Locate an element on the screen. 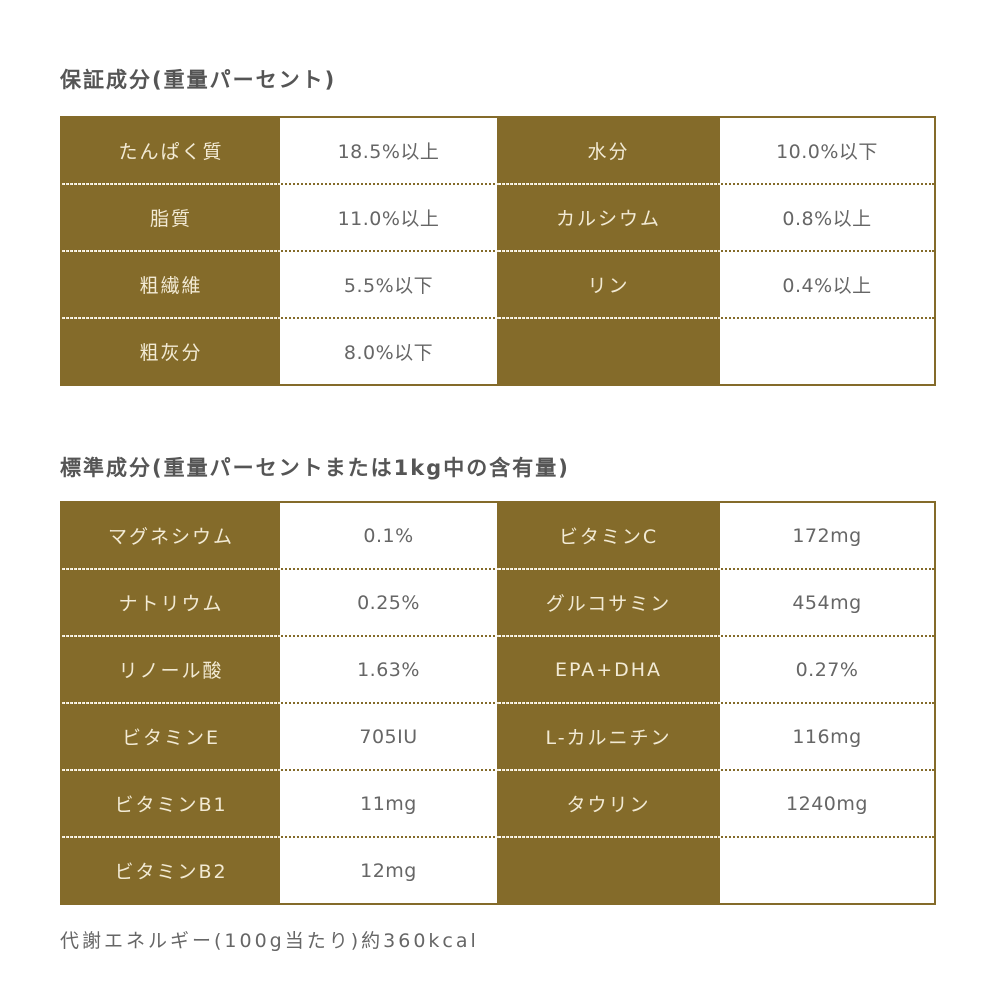 Image resolution: width=1000 pixels, height=1000 pixels. table-row: 粗繊維 5.5%以下 リン 0.4%以上 is located at coordinates (498, 283).